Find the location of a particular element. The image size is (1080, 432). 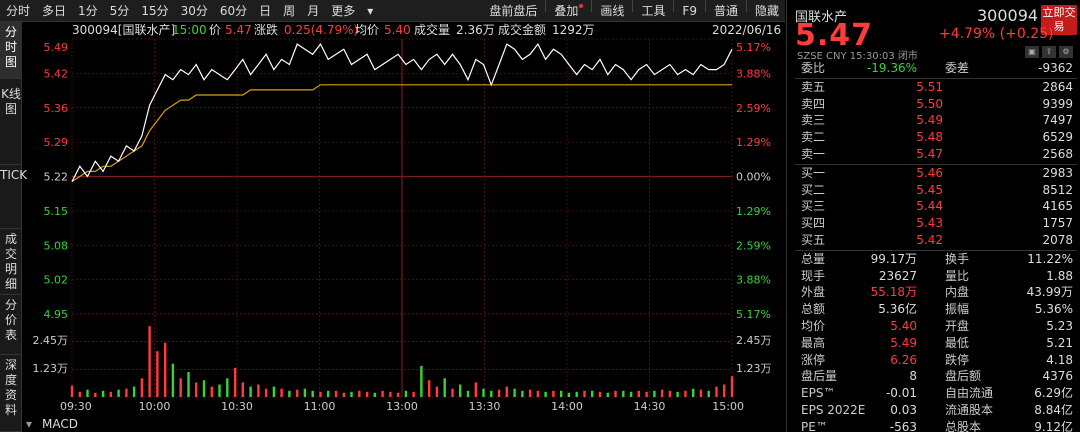

ask-row: 卖二 5.48 6529 is located at coordinates (936, 137).